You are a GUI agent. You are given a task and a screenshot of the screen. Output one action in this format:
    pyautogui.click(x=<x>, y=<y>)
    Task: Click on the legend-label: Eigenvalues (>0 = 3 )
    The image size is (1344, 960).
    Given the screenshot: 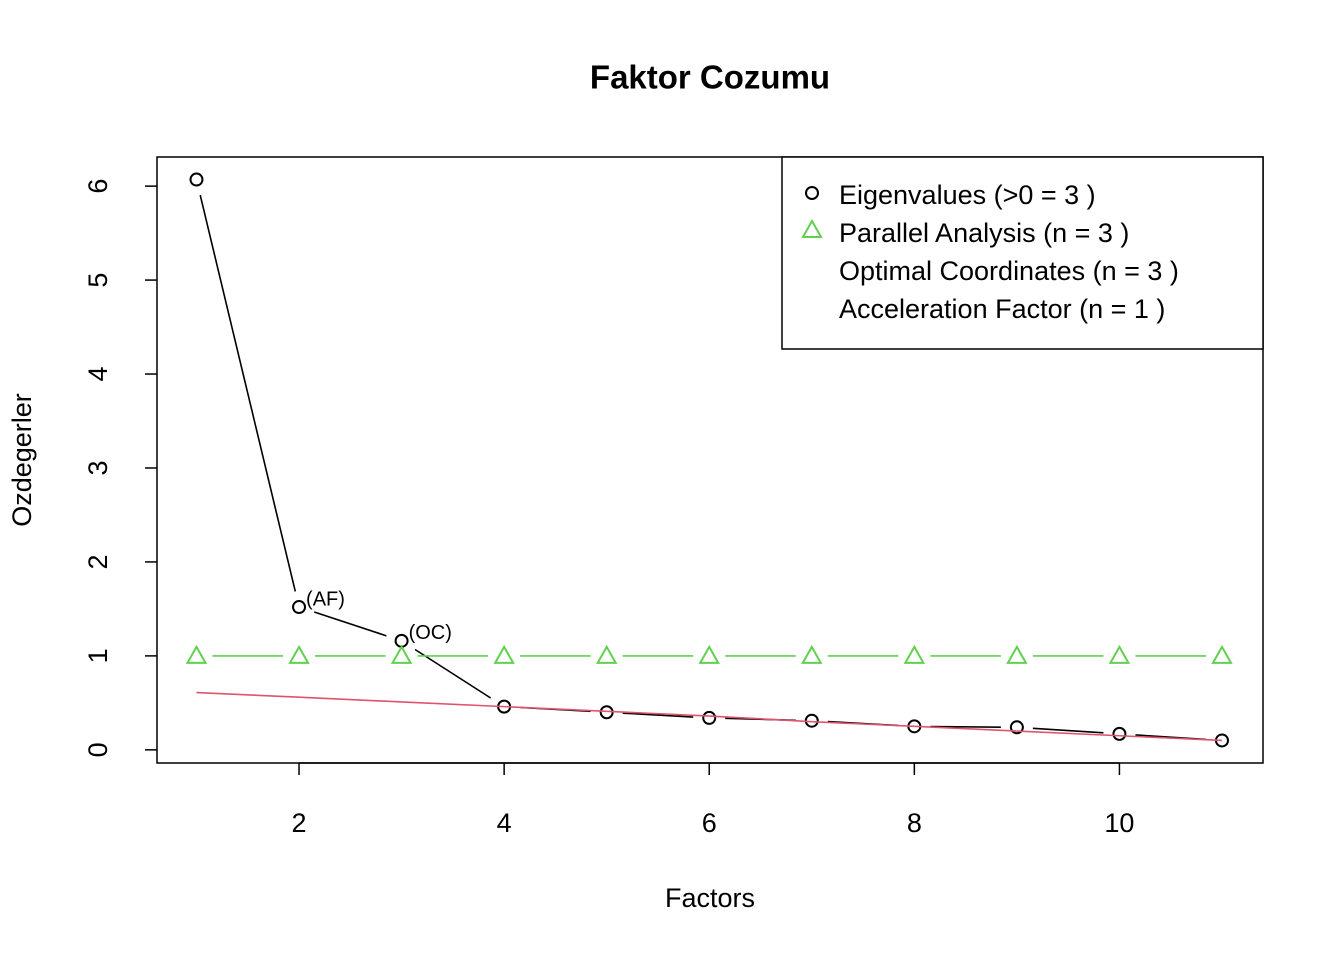 What is the action you would take?
    pyautogui.click(x=967, y=195)
    